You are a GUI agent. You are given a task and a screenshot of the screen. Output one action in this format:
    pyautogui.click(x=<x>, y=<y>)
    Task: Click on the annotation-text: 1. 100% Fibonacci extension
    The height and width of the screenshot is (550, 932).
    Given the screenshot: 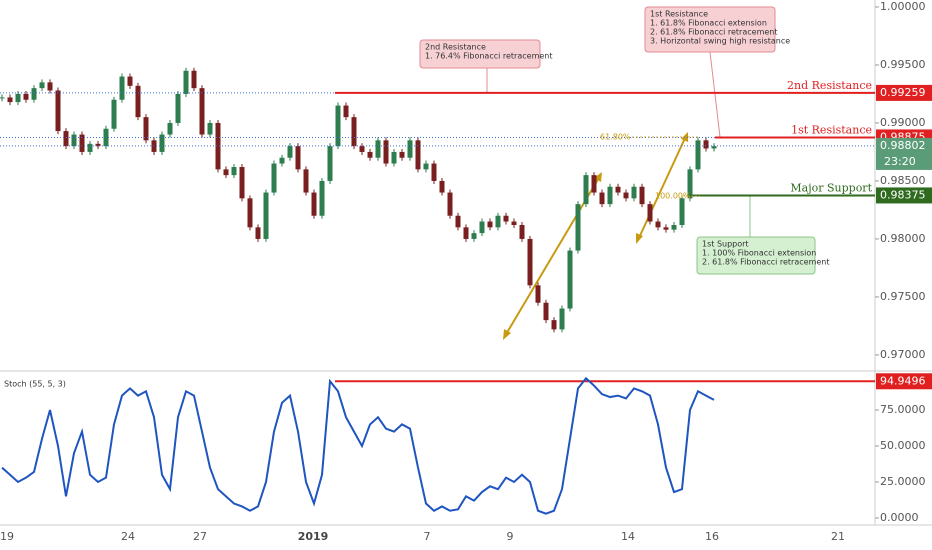 What is the action you would take?
    pyautogui.click(x=759, y=253)
    